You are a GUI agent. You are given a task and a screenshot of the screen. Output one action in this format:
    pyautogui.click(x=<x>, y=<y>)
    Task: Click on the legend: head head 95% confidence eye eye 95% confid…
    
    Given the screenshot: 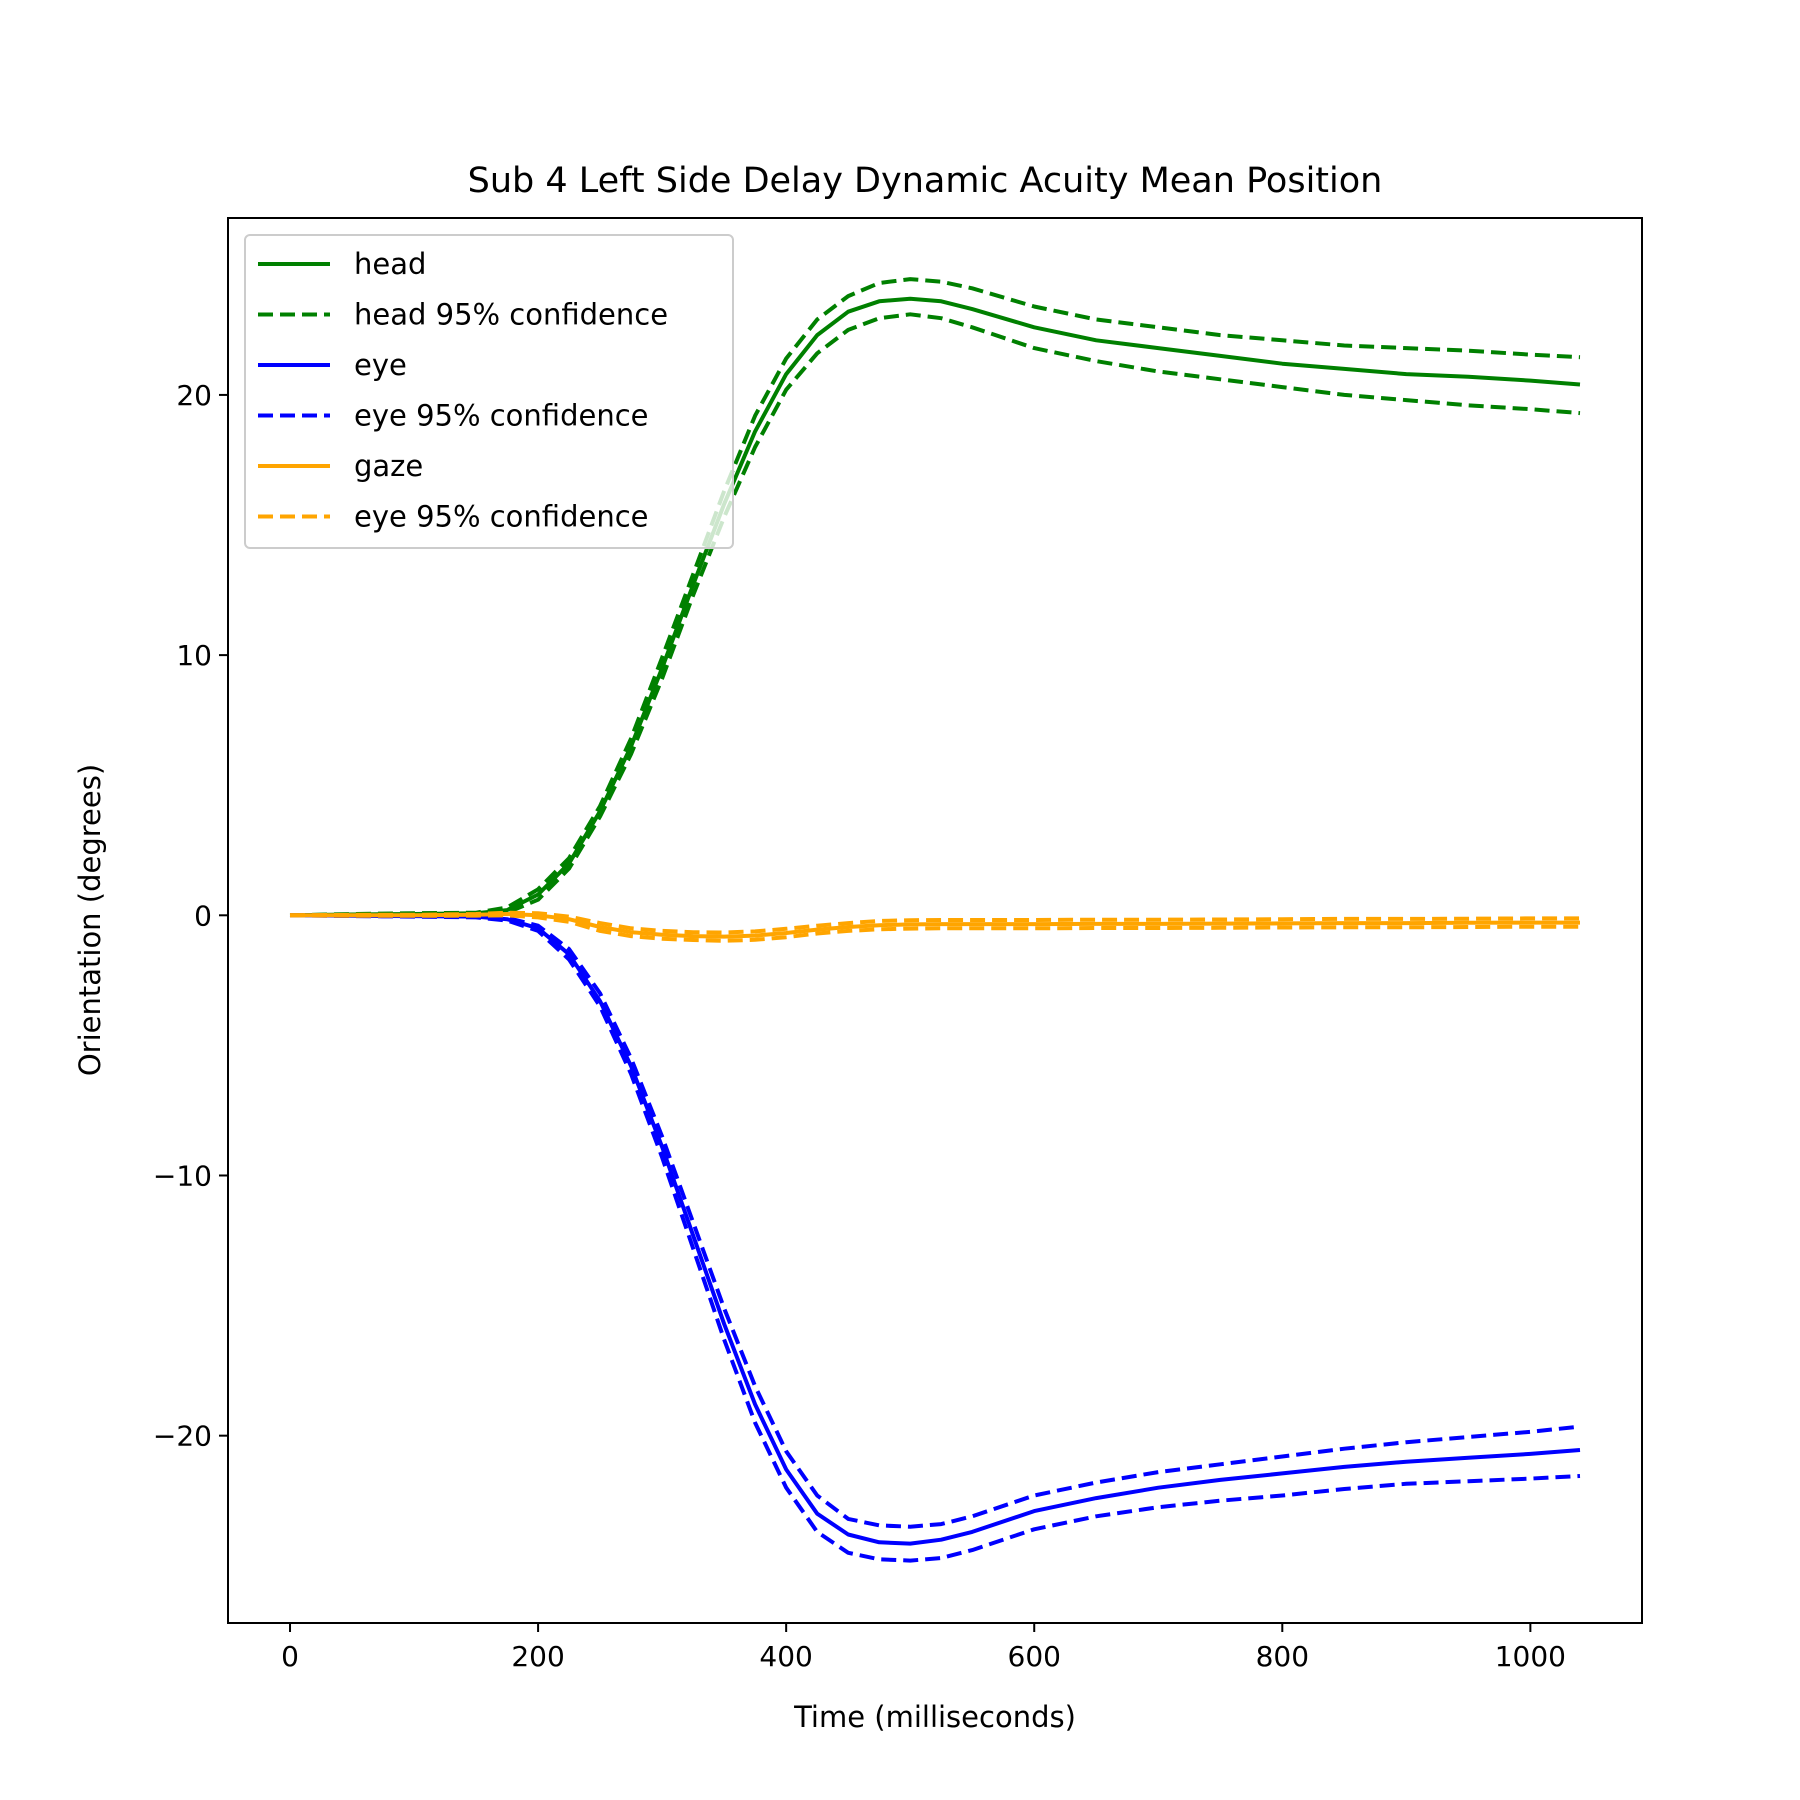 What is the action you would take?
    pyautogui.click(x=489, y=391)
    